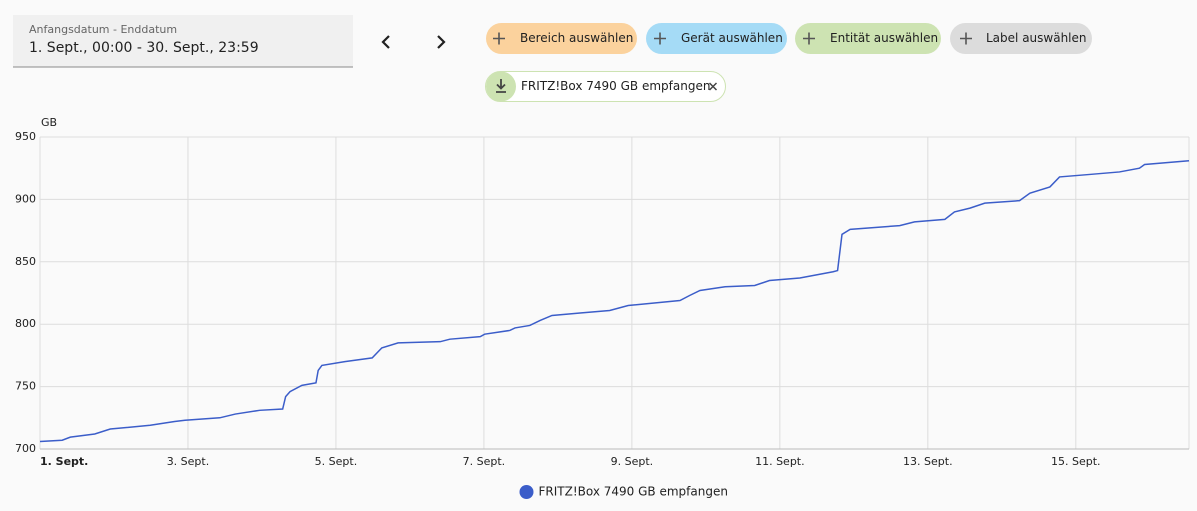 The width and height of the screenshot is (1197, 511). What do you see at coordinates (144, 48) in the screenshot?
I see `field-value: 1. Sept., 00:00 - 30. Sept., 23:59` at bounding box center [144, 48].